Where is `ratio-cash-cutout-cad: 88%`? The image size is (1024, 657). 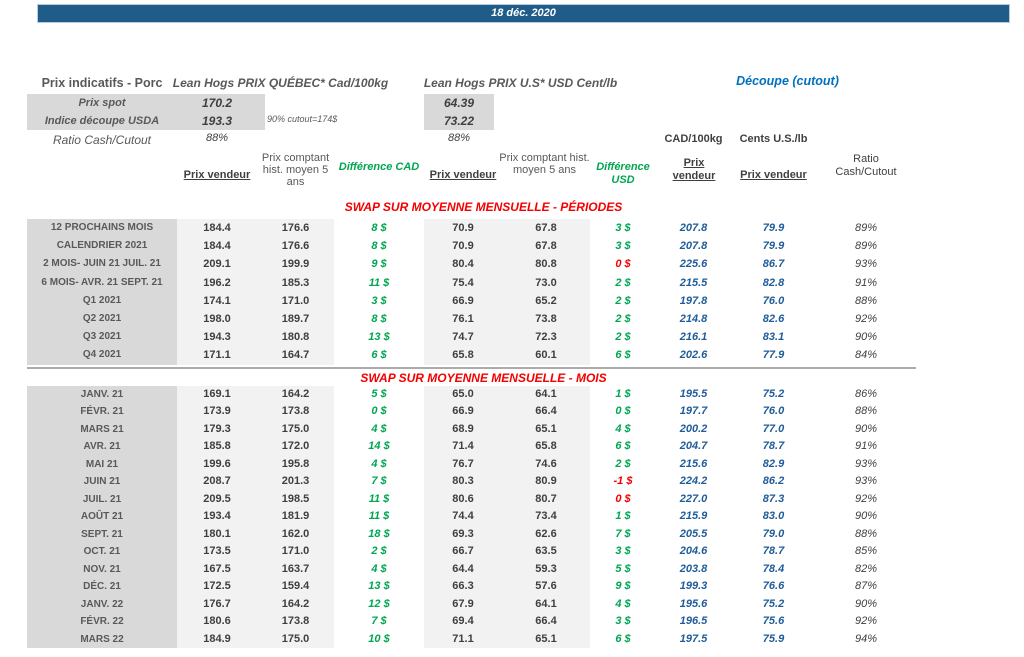
ratio-cash-cutout-cad: 88% is located at coordinates (217, 138).